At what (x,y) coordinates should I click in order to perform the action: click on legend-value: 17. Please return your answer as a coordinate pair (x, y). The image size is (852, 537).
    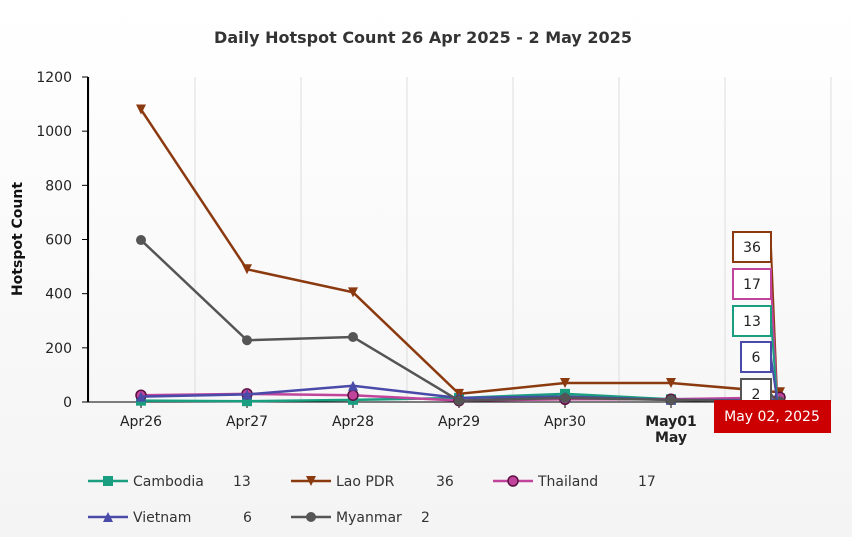
    Looking at the image, I should click on (647, 482).